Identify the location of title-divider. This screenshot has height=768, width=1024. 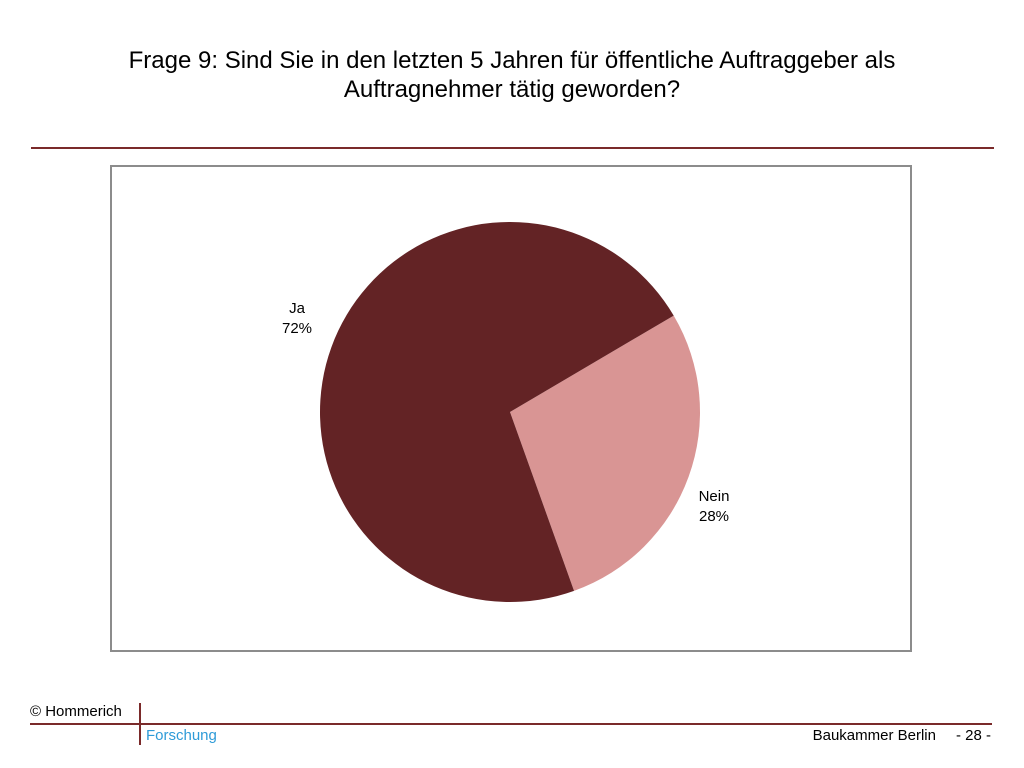
(512, 148).